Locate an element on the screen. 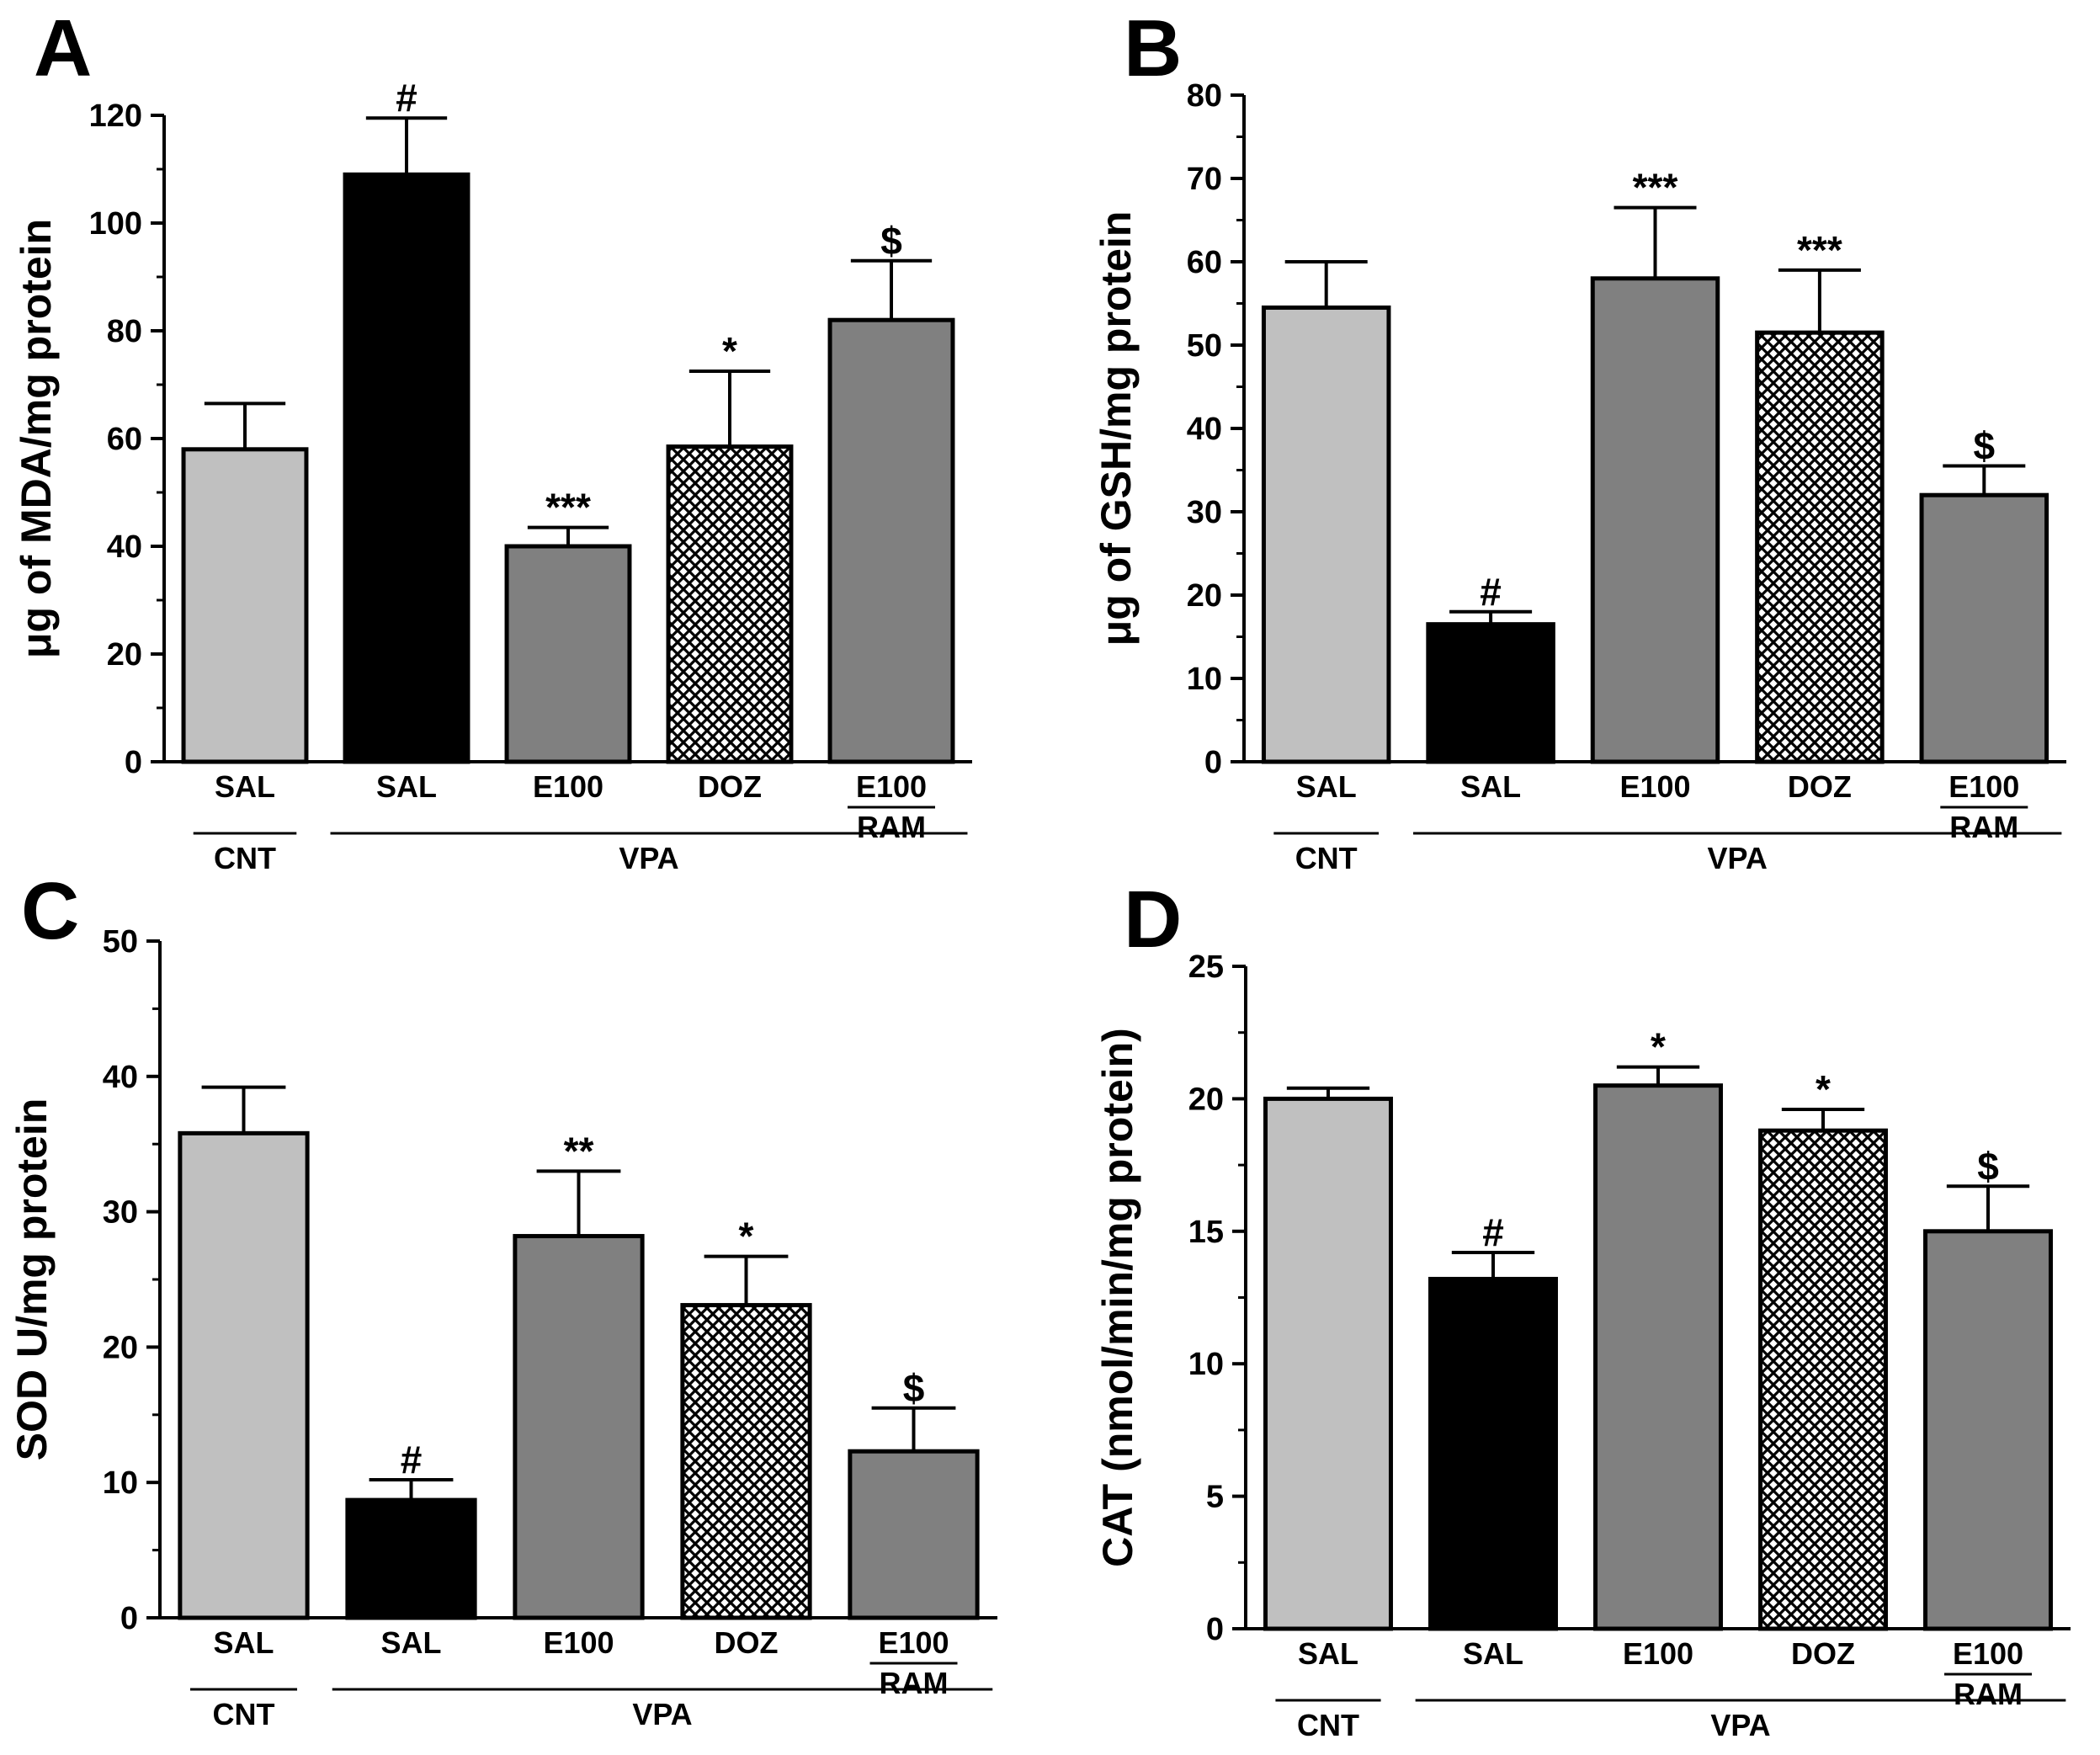  significance-marker: ** is located at coordinates (579, 1151).